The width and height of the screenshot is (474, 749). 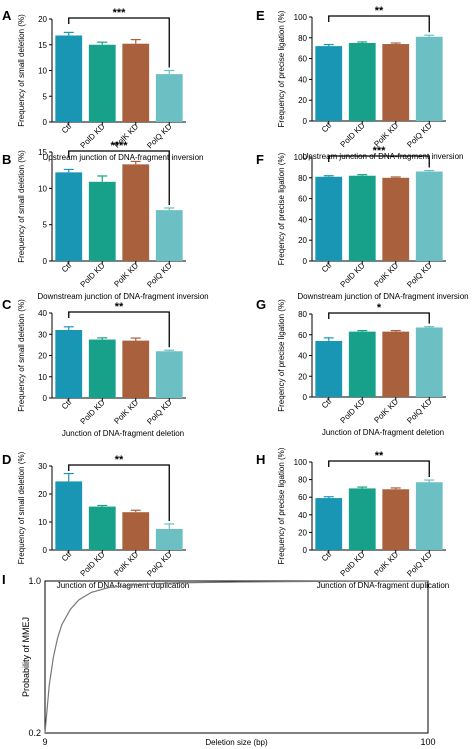 I want to click on panel-letter: G, so click(x=261, y=304).